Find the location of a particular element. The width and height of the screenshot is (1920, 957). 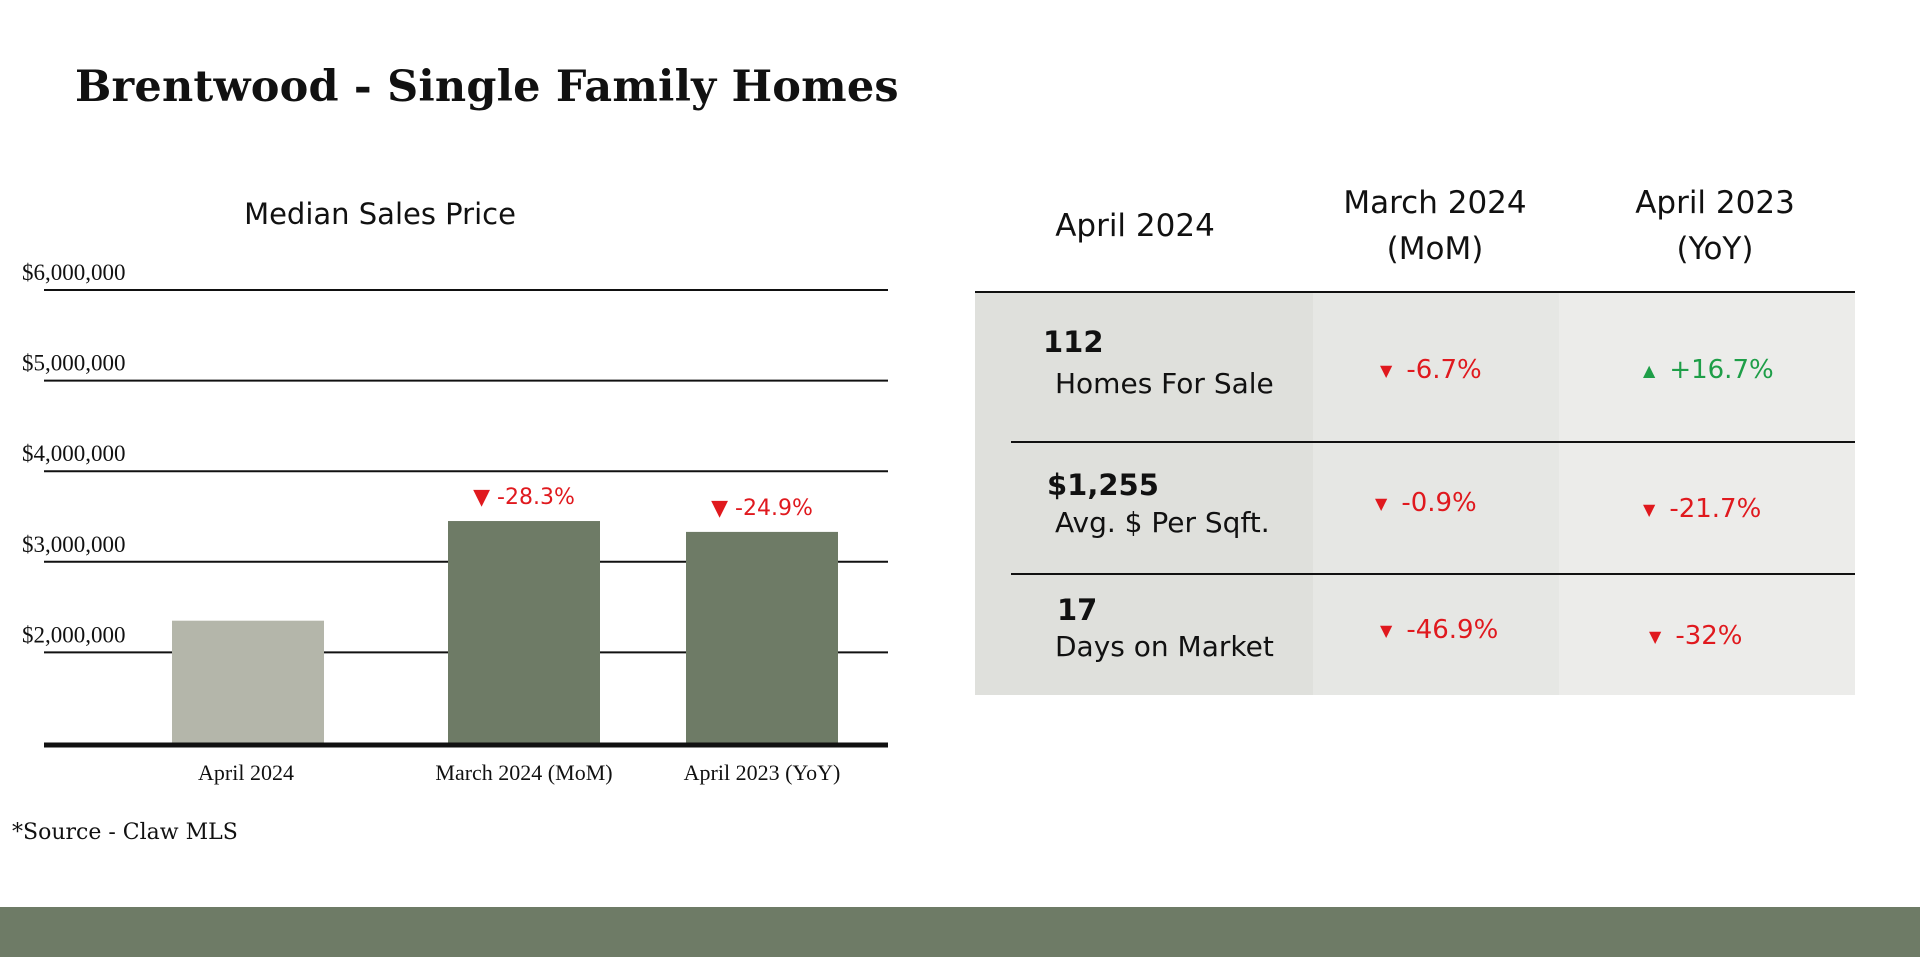

header-rule is located at coordinates (1415, 292).